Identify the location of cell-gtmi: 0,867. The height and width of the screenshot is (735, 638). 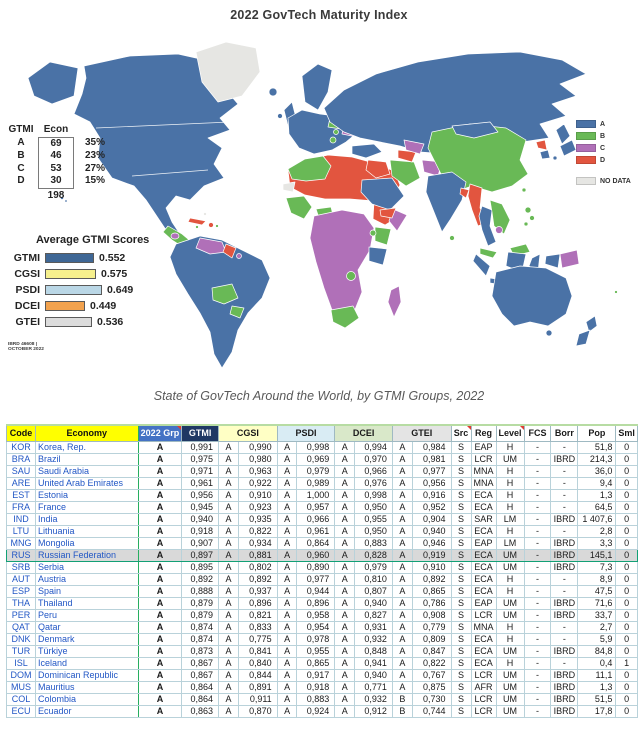
(200, 663).